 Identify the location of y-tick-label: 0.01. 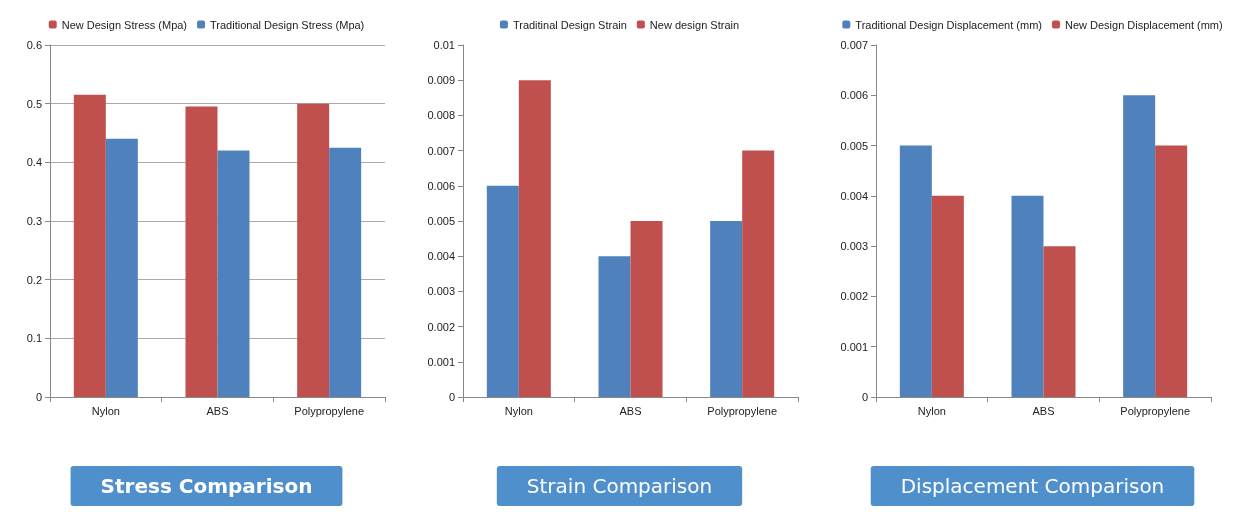
(444, 45).